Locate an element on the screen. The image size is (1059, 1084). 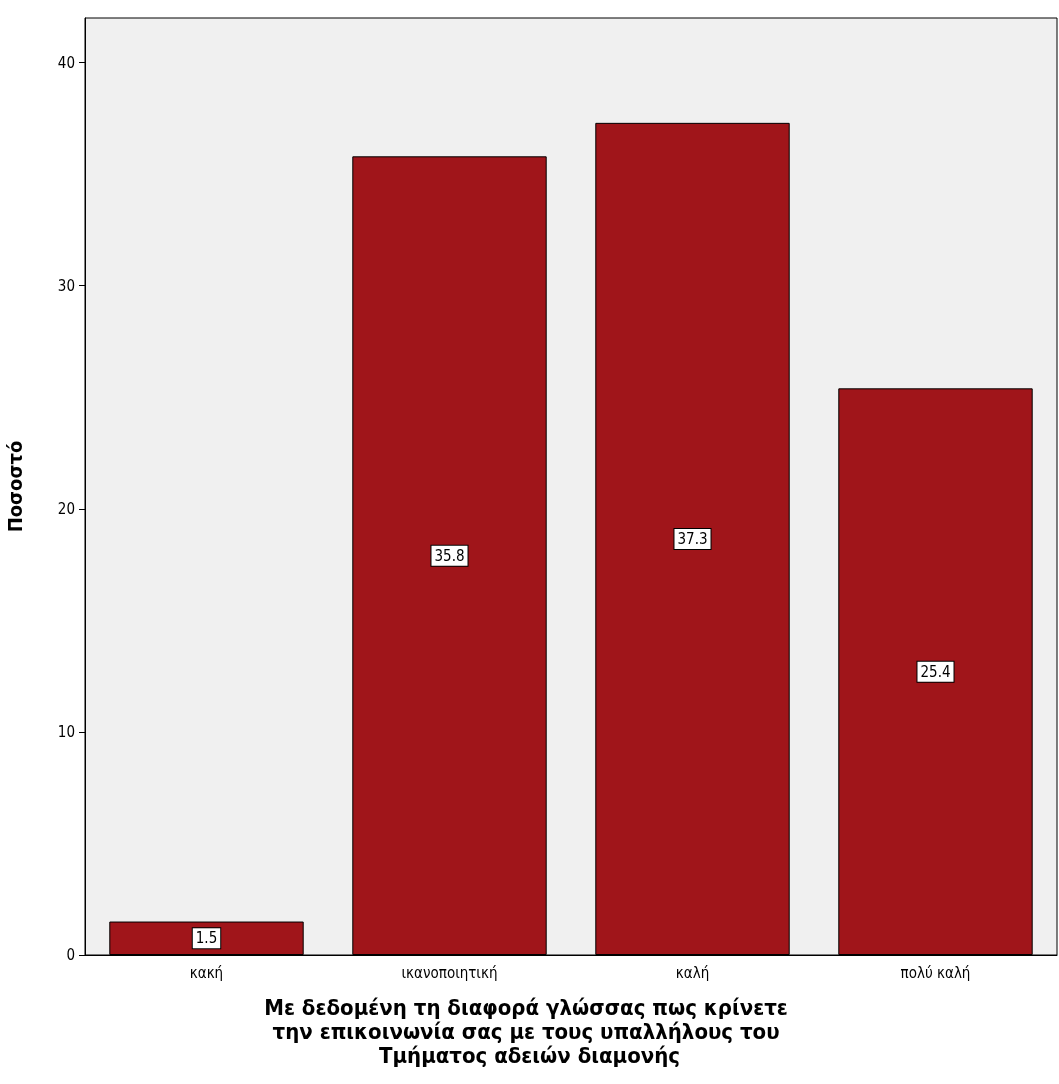
y-axis-title: Ποσοστό is located at coordinates (15, 486).